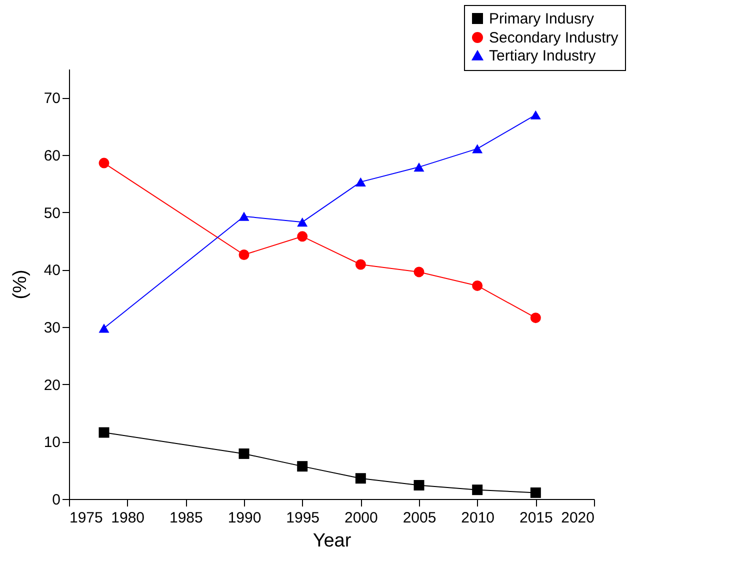 The image size is (730, 585). I want to click on x-tick-label: 2000, so click(361, 518).